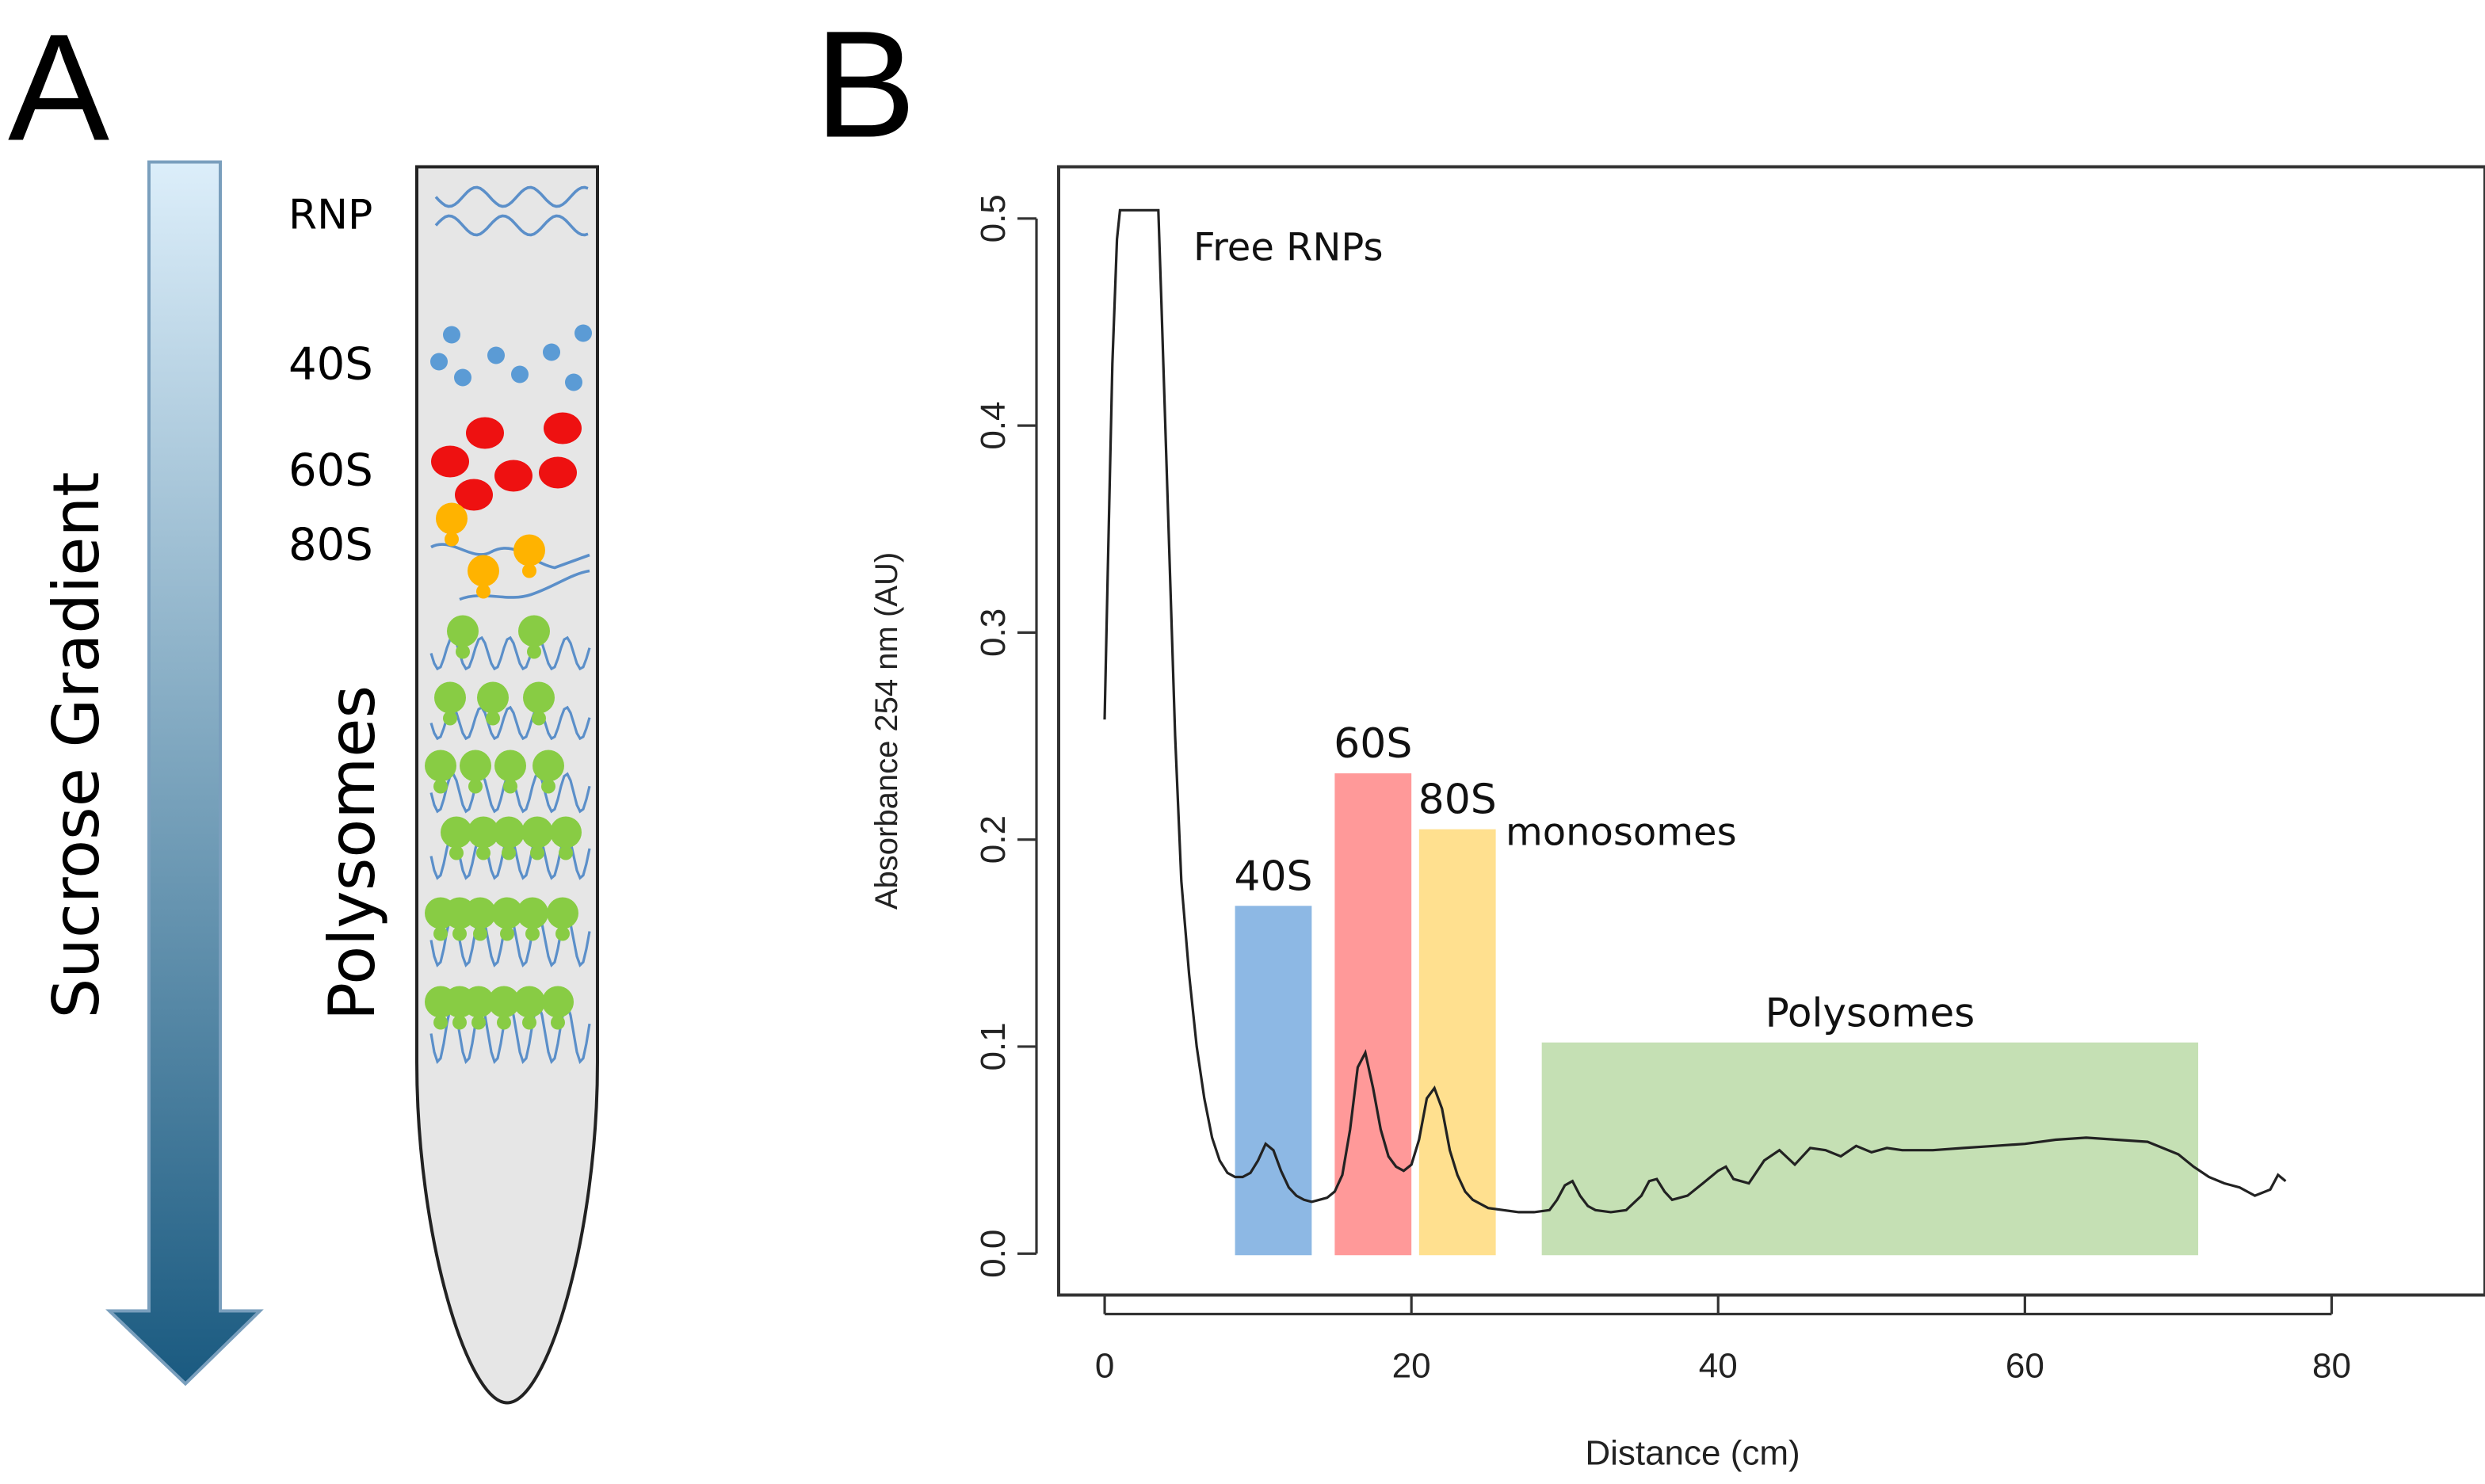 This screenshot has width=2485, height=1484. What do you see at coordinates (1622, 833) in the screenshot?
I see `annotation-monosomes: monosomes` at bounding box center [1622, 833].